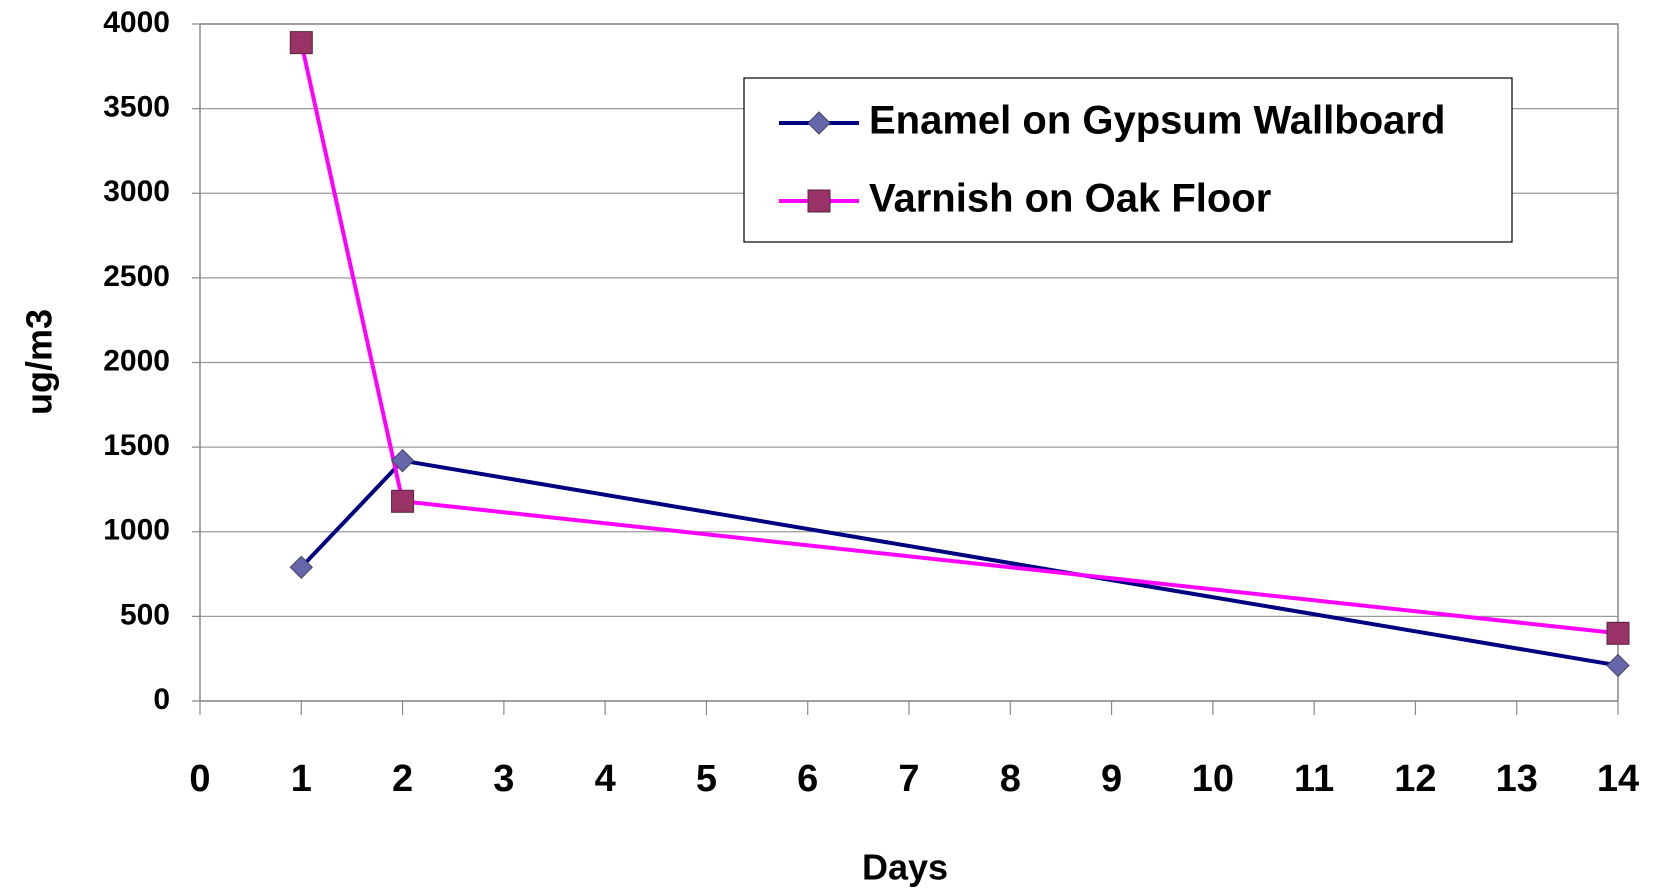 The width and height of the screenshot is (1655, 893). I want to click on y-tick-label: 4000, so click(136, 22).